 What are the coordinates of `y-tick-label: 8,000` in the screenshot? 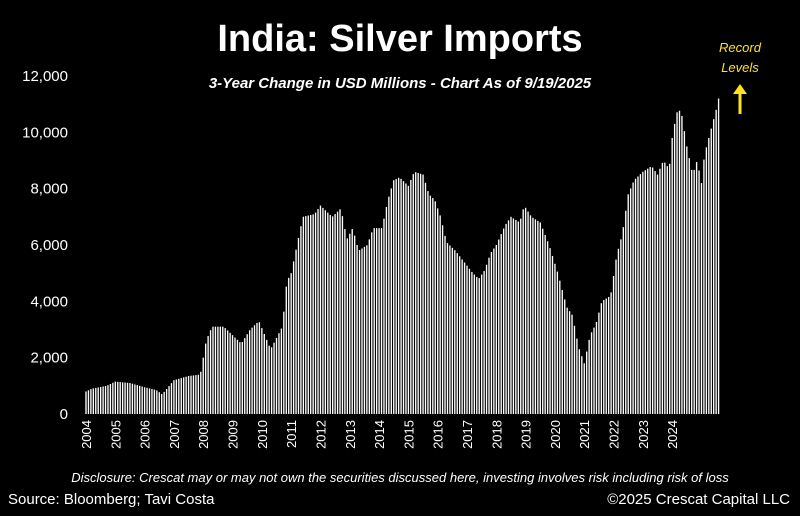 It's located at (49, 189).